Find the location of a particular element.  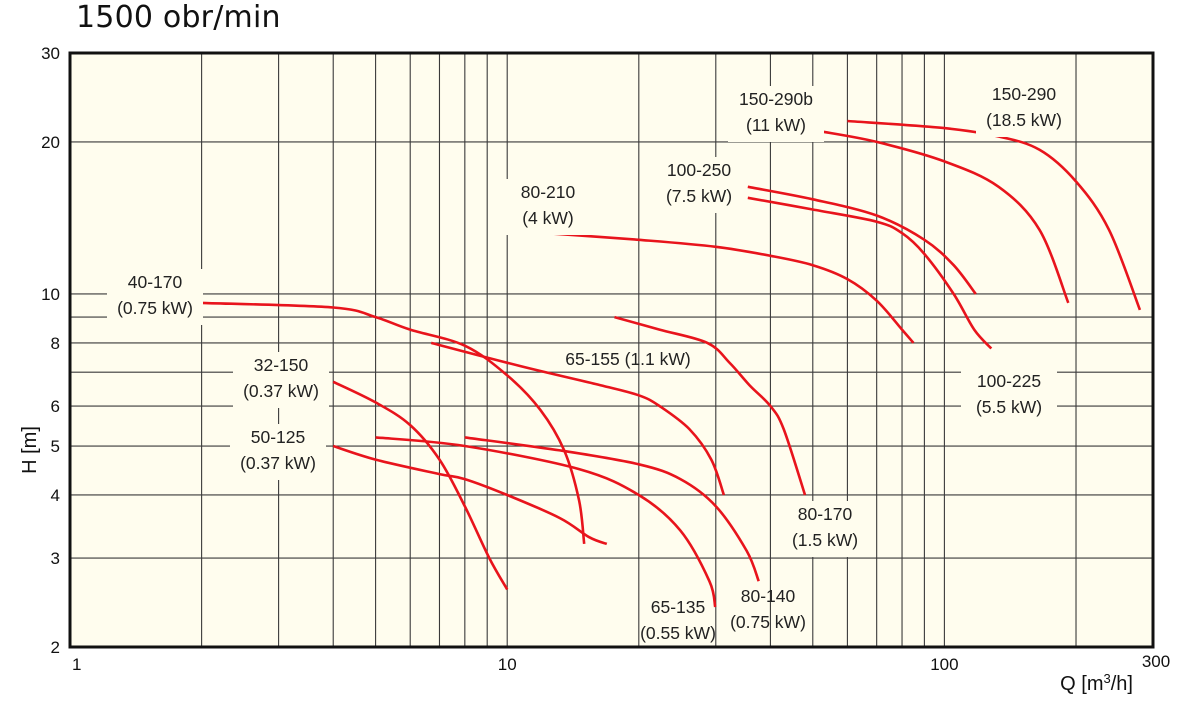

x-tick-label: 100 is located at coordinates (944, 664).